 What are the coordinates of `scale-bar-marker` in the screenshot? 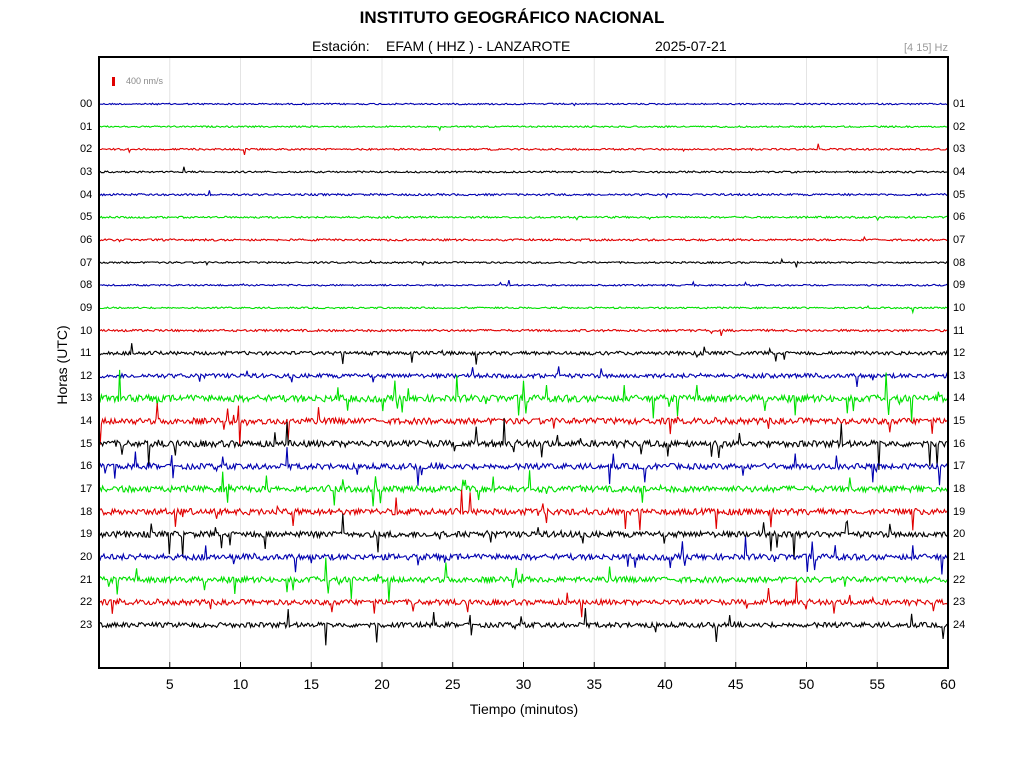 It's located at (113, 81).